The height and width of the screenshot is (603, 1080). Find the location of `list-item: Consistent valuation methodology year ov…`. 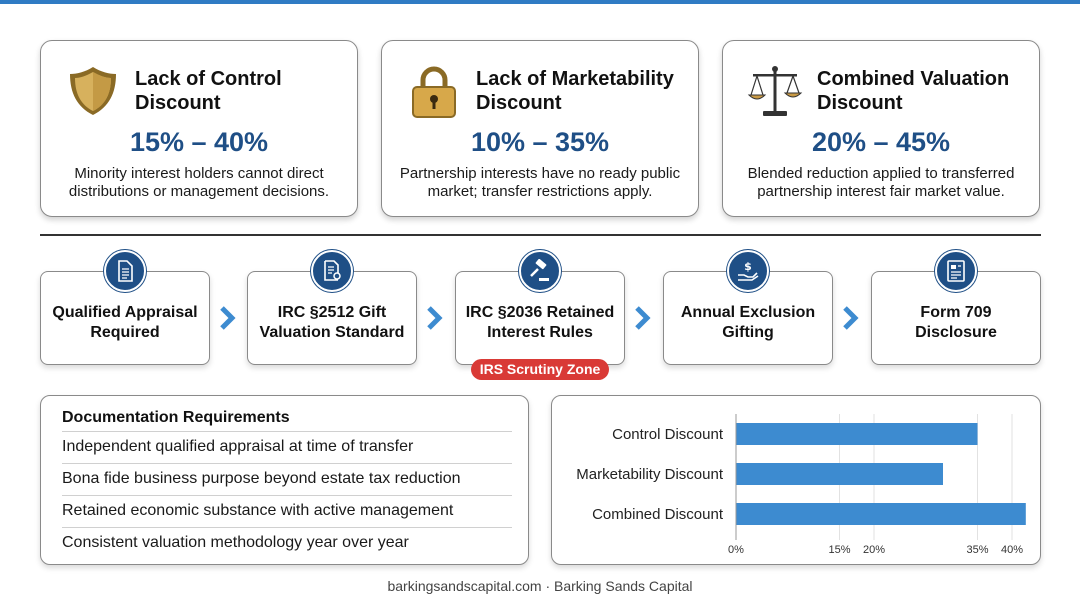

list-item: Consistent valuation methodology year ov… is located at coordinates (287, 543).